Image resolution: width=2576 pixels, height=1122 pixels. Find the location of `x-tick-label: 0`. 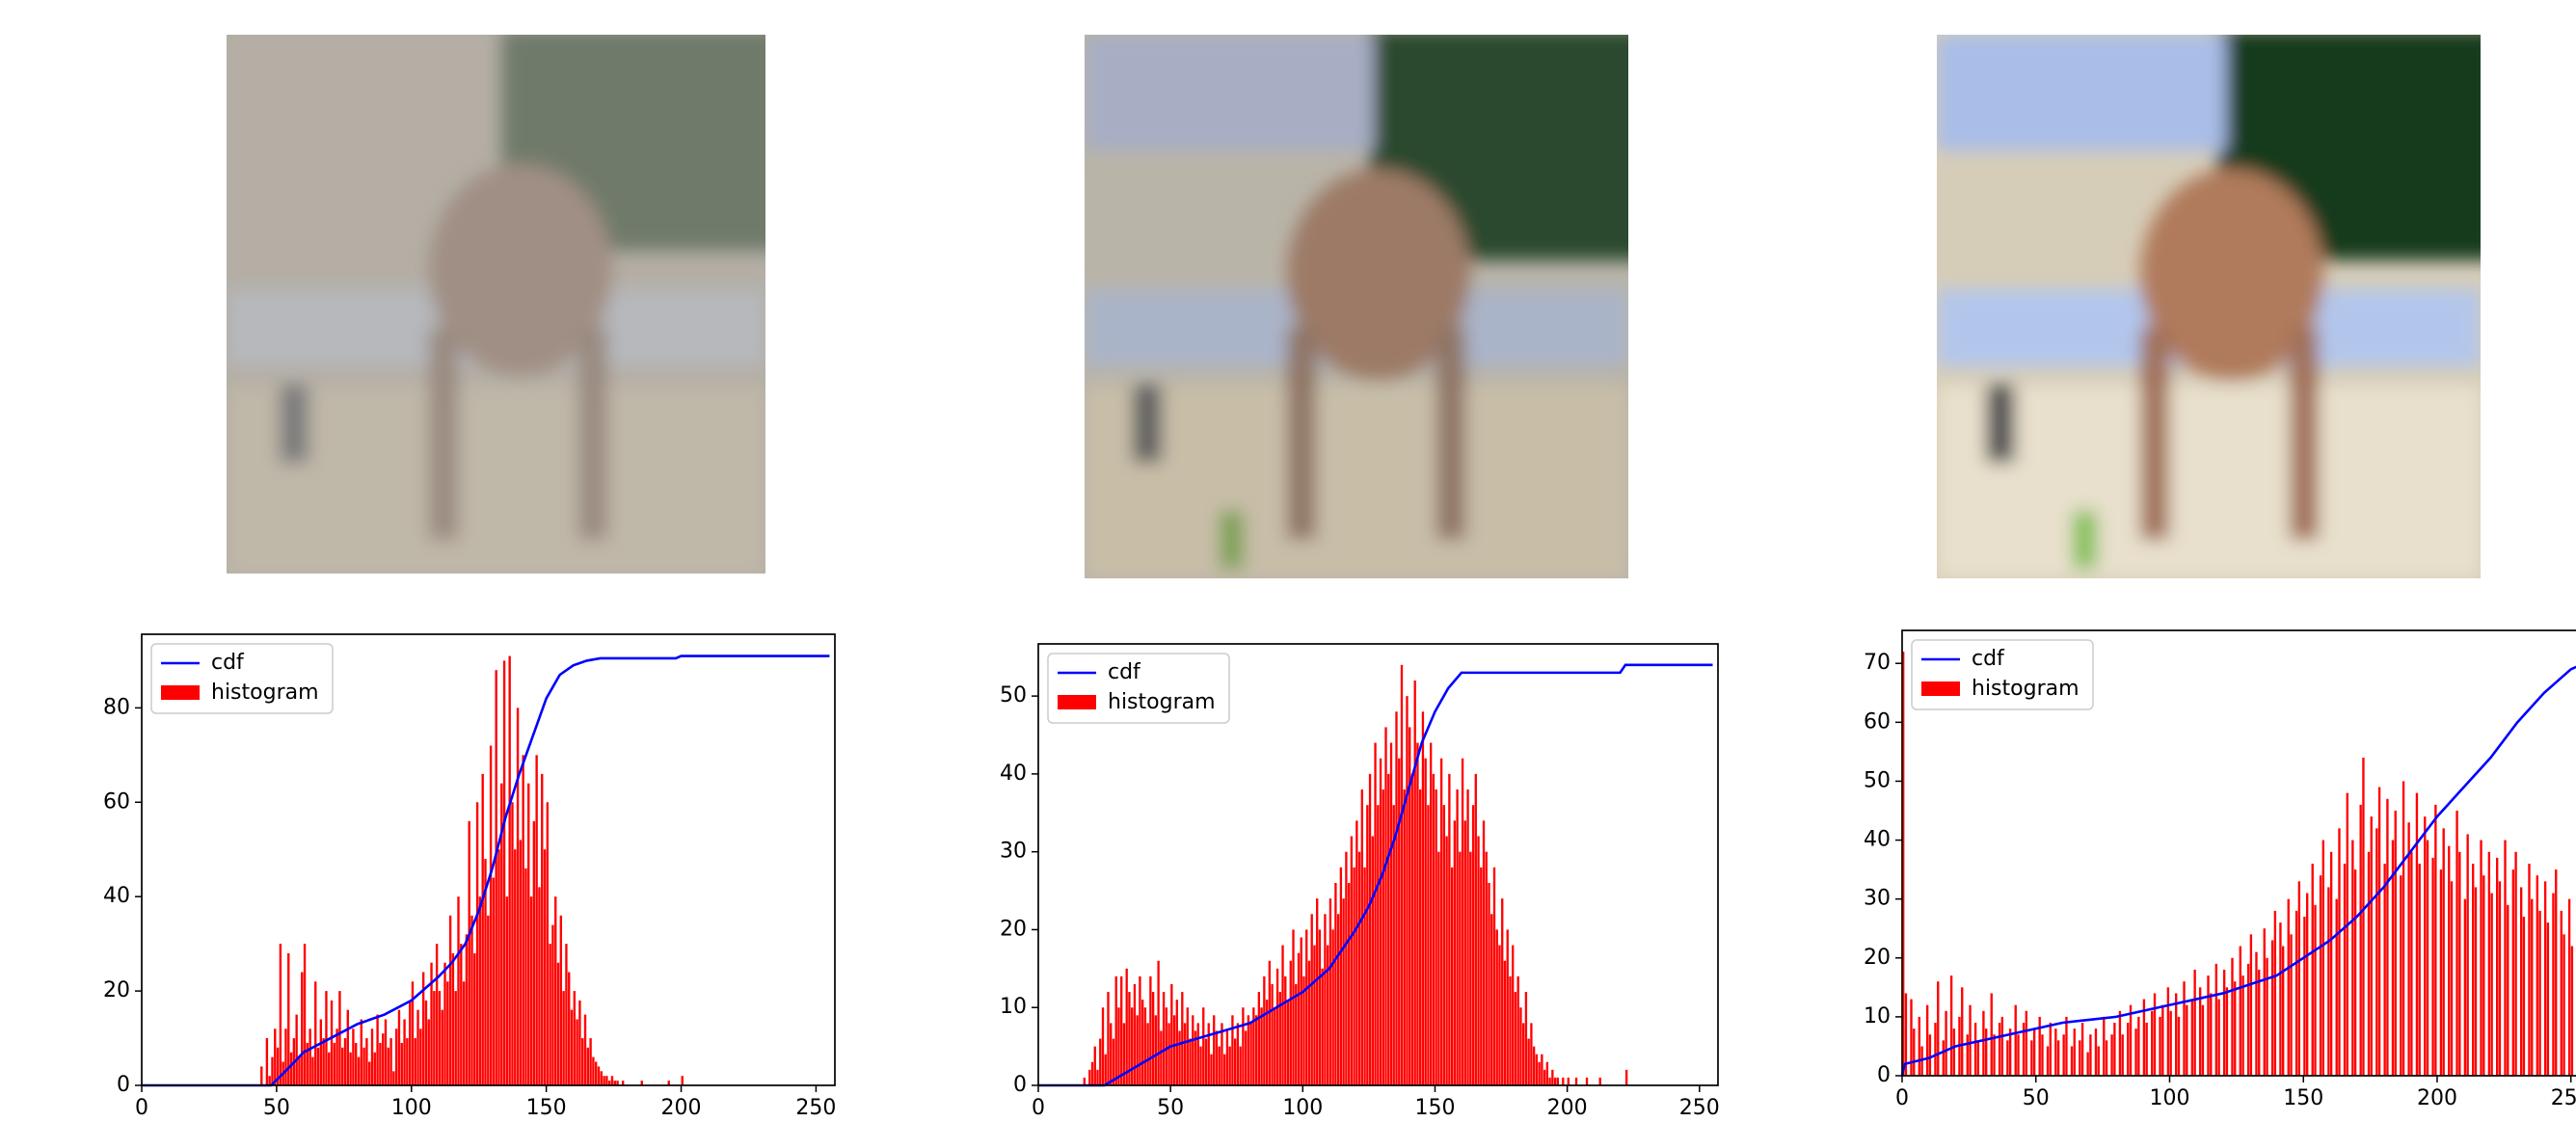

x-tick-label: 0 is located at coordinates (142, 1108).